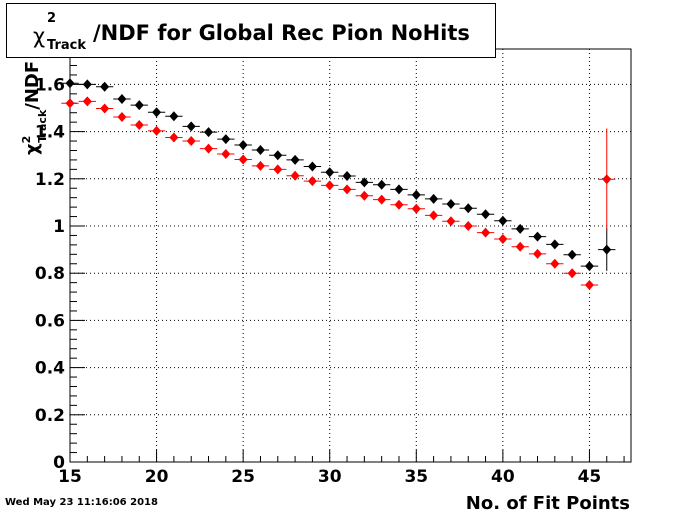 The image size is (700, 514). Describe the element at coordinates (50, 274) in the screenshot. I see `y-tick-label: 0.8` at that location.